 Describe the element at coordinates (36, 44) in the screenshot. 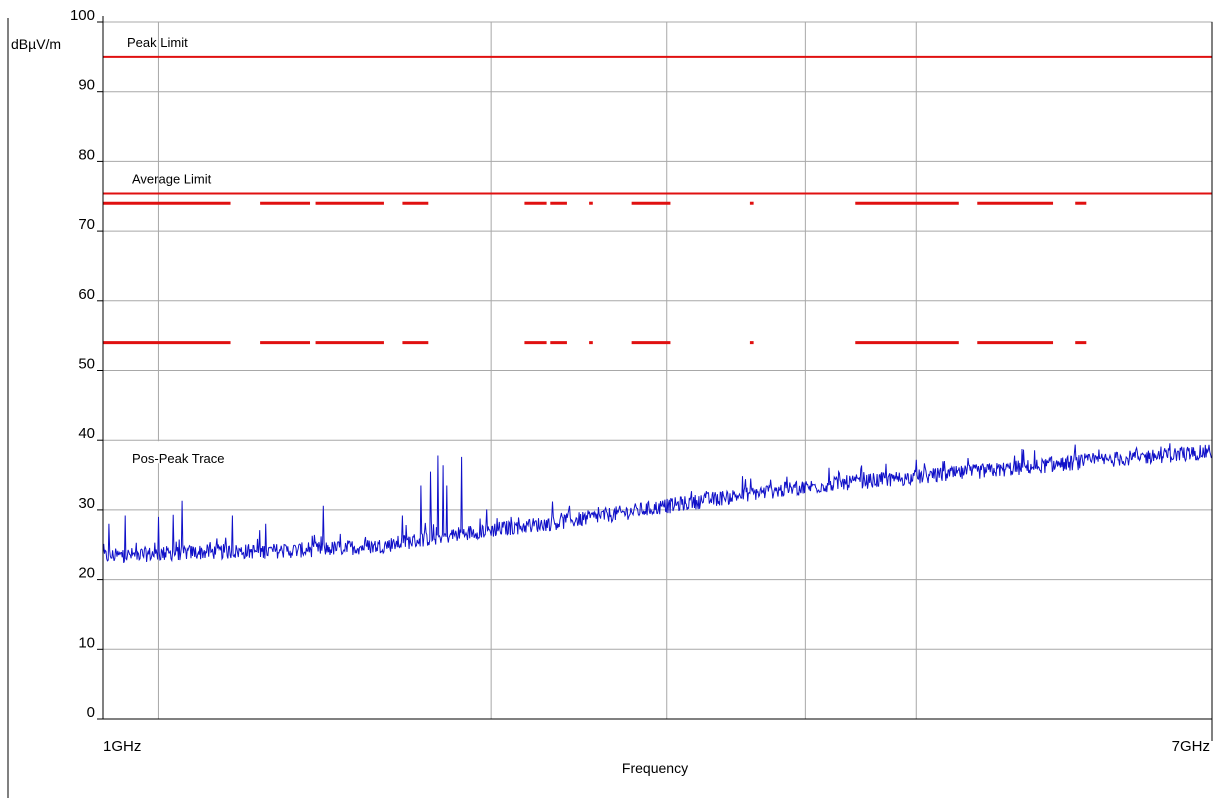

I see `y-axis-label: dBµV/m` at that location.